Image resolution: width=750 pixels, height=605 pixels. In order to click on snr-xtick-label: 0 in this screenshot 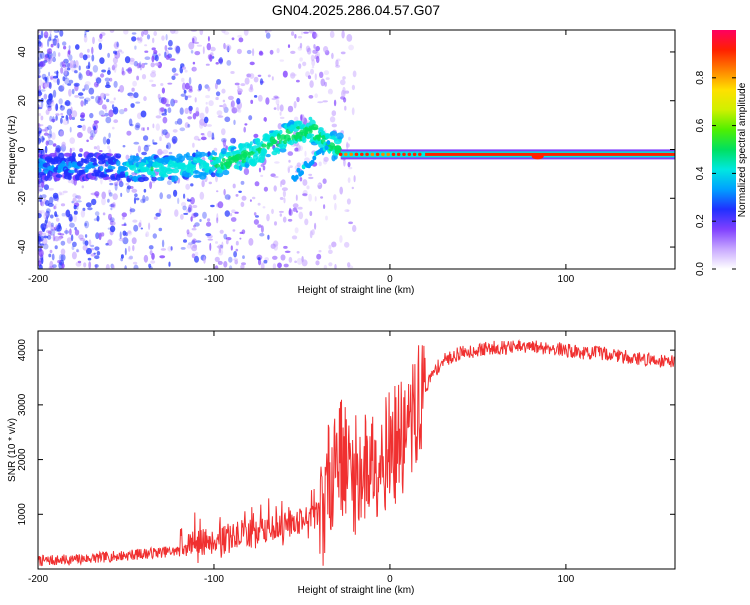, I will do `click(390, 579)`.